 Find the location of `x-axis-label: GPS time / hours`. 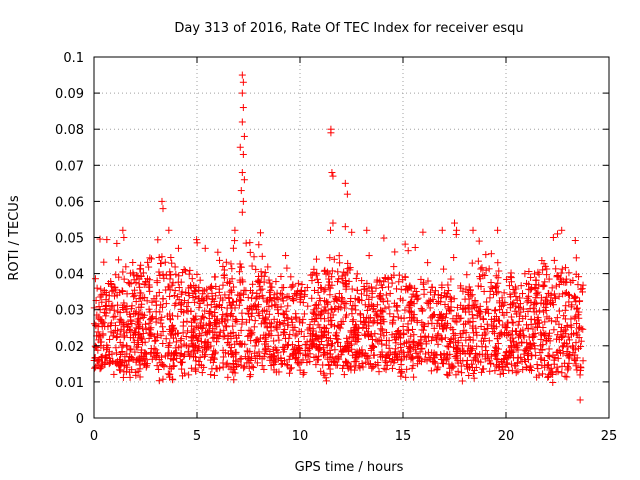

x-axis-label: GPS time / hours is located at coordinates (349, 467).